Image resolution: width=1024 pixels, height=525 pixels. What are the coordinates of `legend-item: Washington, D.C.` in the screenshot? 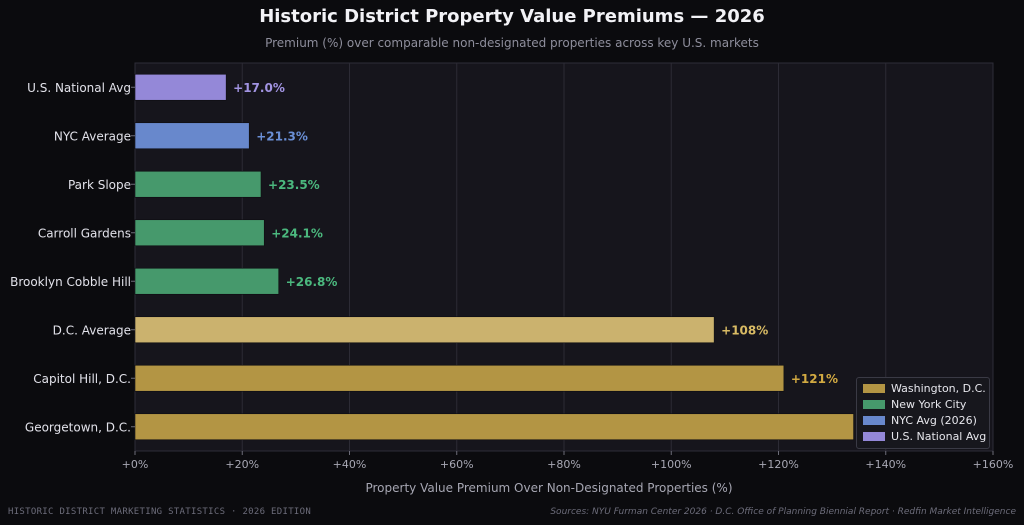 It's located at (924, 388).